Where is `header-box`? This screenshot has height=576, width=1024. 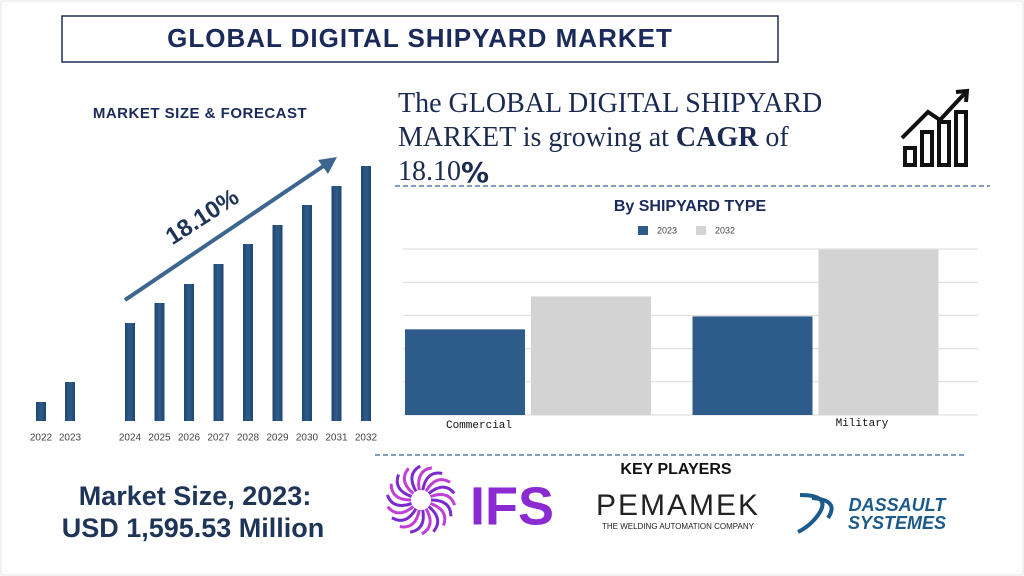
header-box is located at coordinates (420, 39).